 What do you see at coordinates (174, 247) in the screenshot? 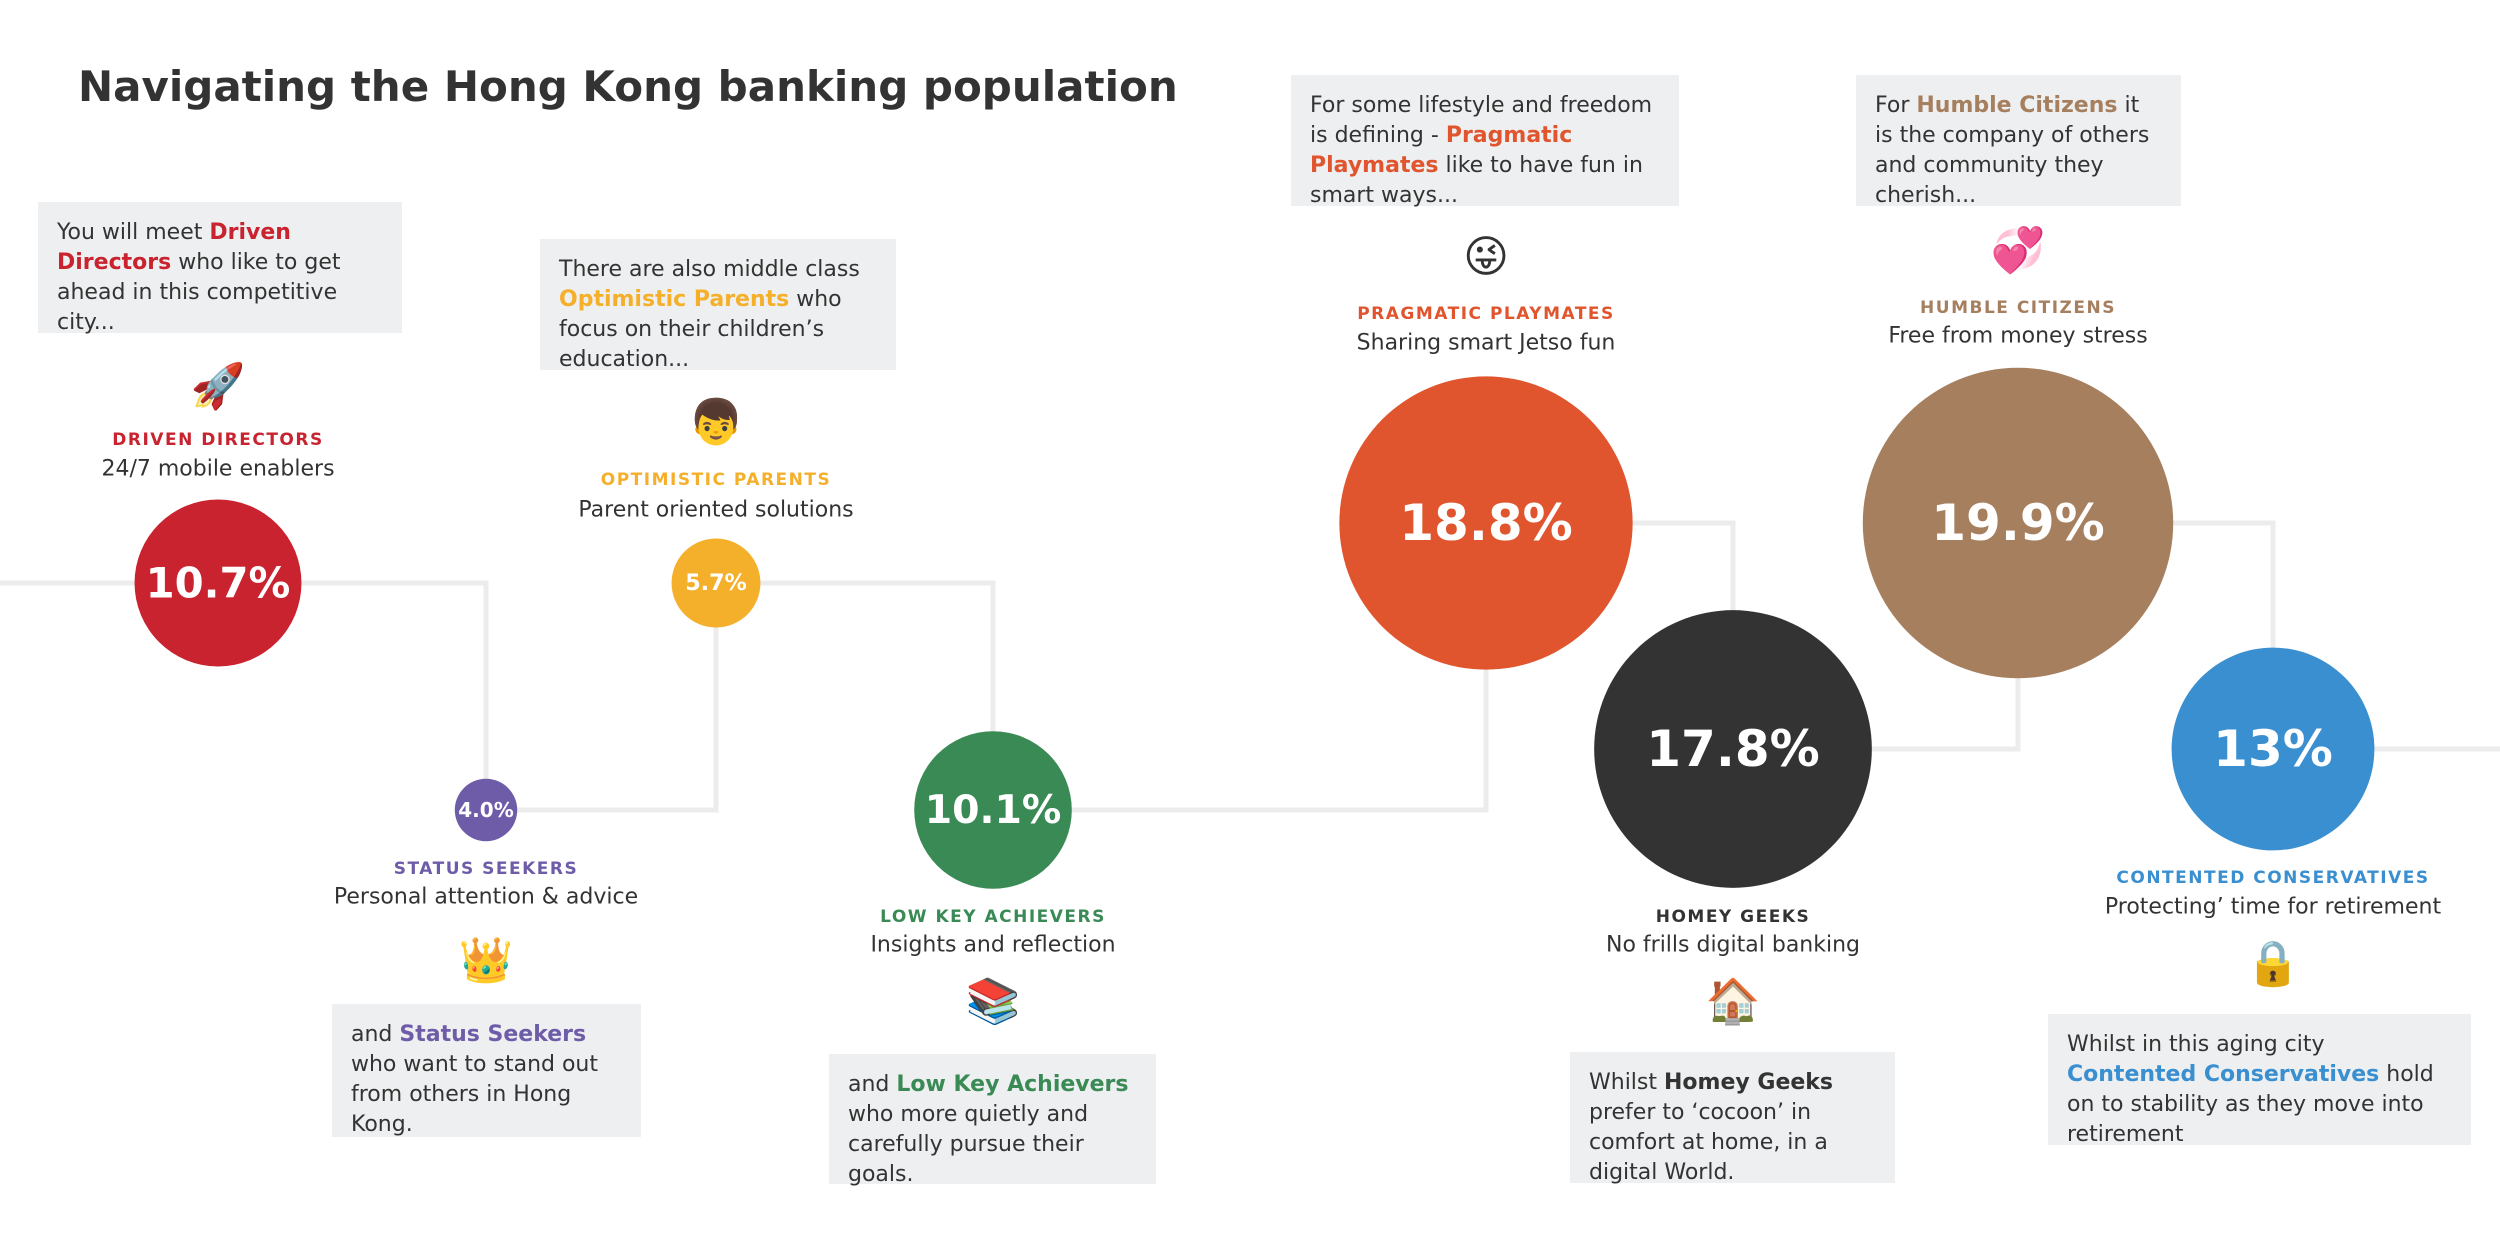
I see `box-highlight: Driven Directors` at bounding box center [174, 247].